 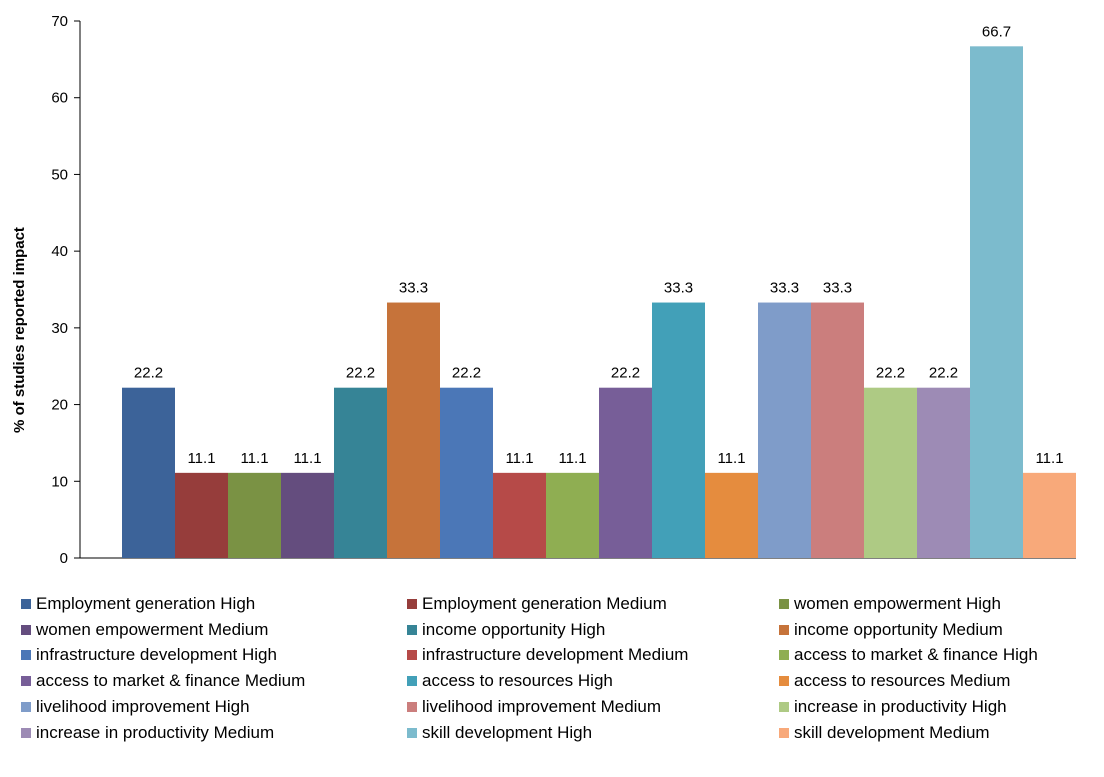 I want to click on y-tick-label: 0, so click(x=64, y=558).